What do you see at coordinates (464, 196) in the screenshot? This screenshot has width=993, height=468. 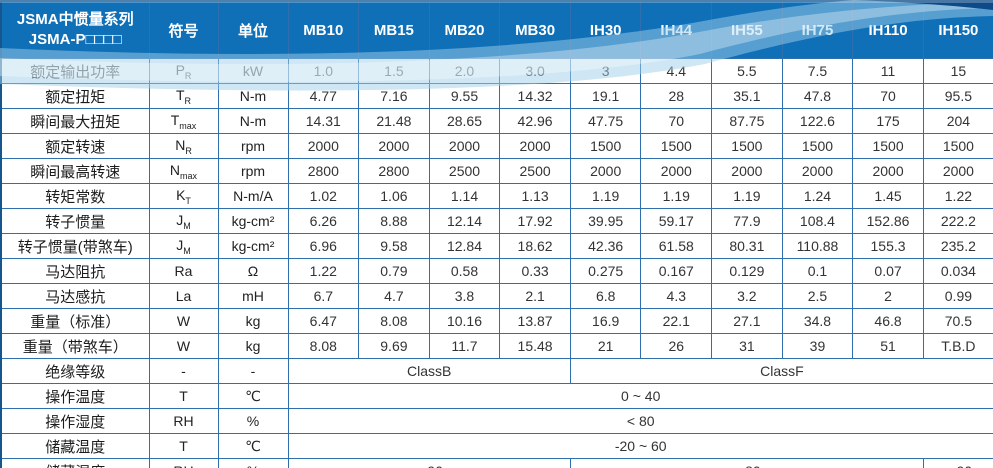 I see `value-cell: 1.14` at bounding box center [464, 196].